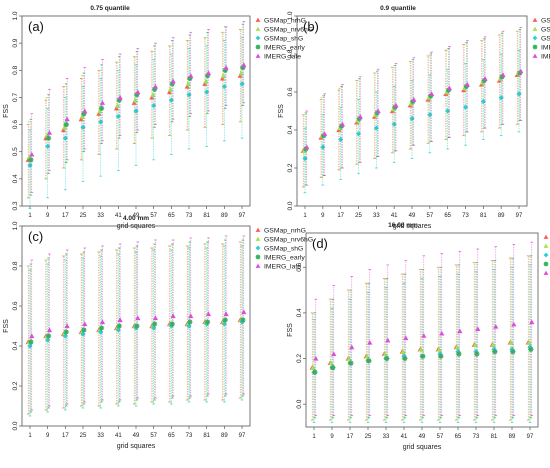  What do you see at coordinates (100, 216) in the screenshot?
I see `x-tick-label: 33` at bounding box center [100, 216].